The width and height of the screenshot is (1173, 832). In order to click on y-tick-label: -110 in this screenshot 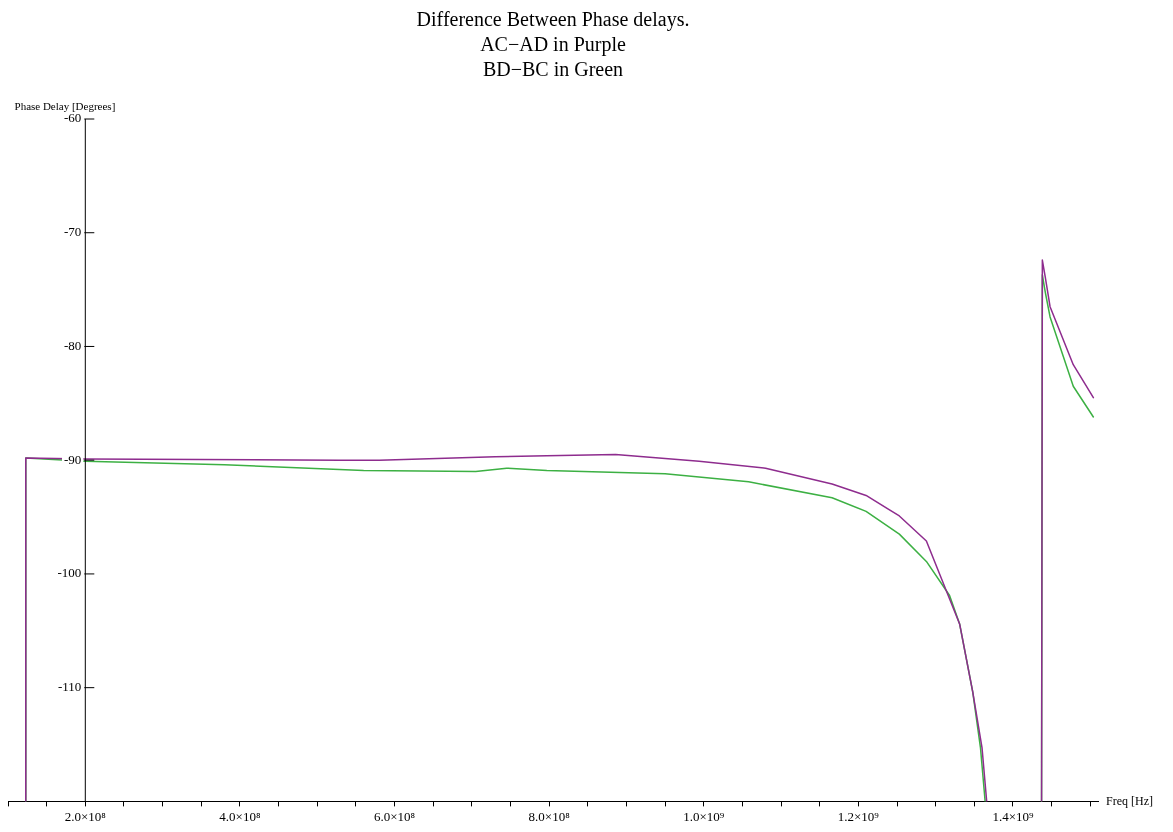, I will do `click(69, 687)`.